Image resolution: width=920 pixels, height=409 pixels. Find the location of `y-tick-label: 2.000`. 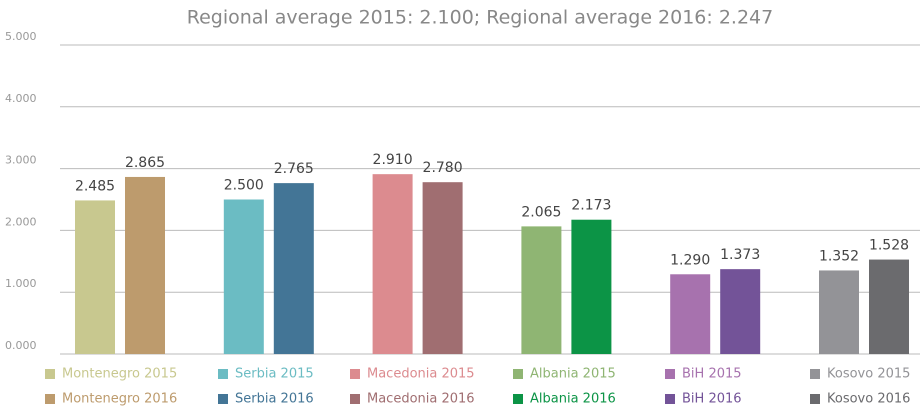

y-tick-label: 2.000 is located at coordinates (21, 221).